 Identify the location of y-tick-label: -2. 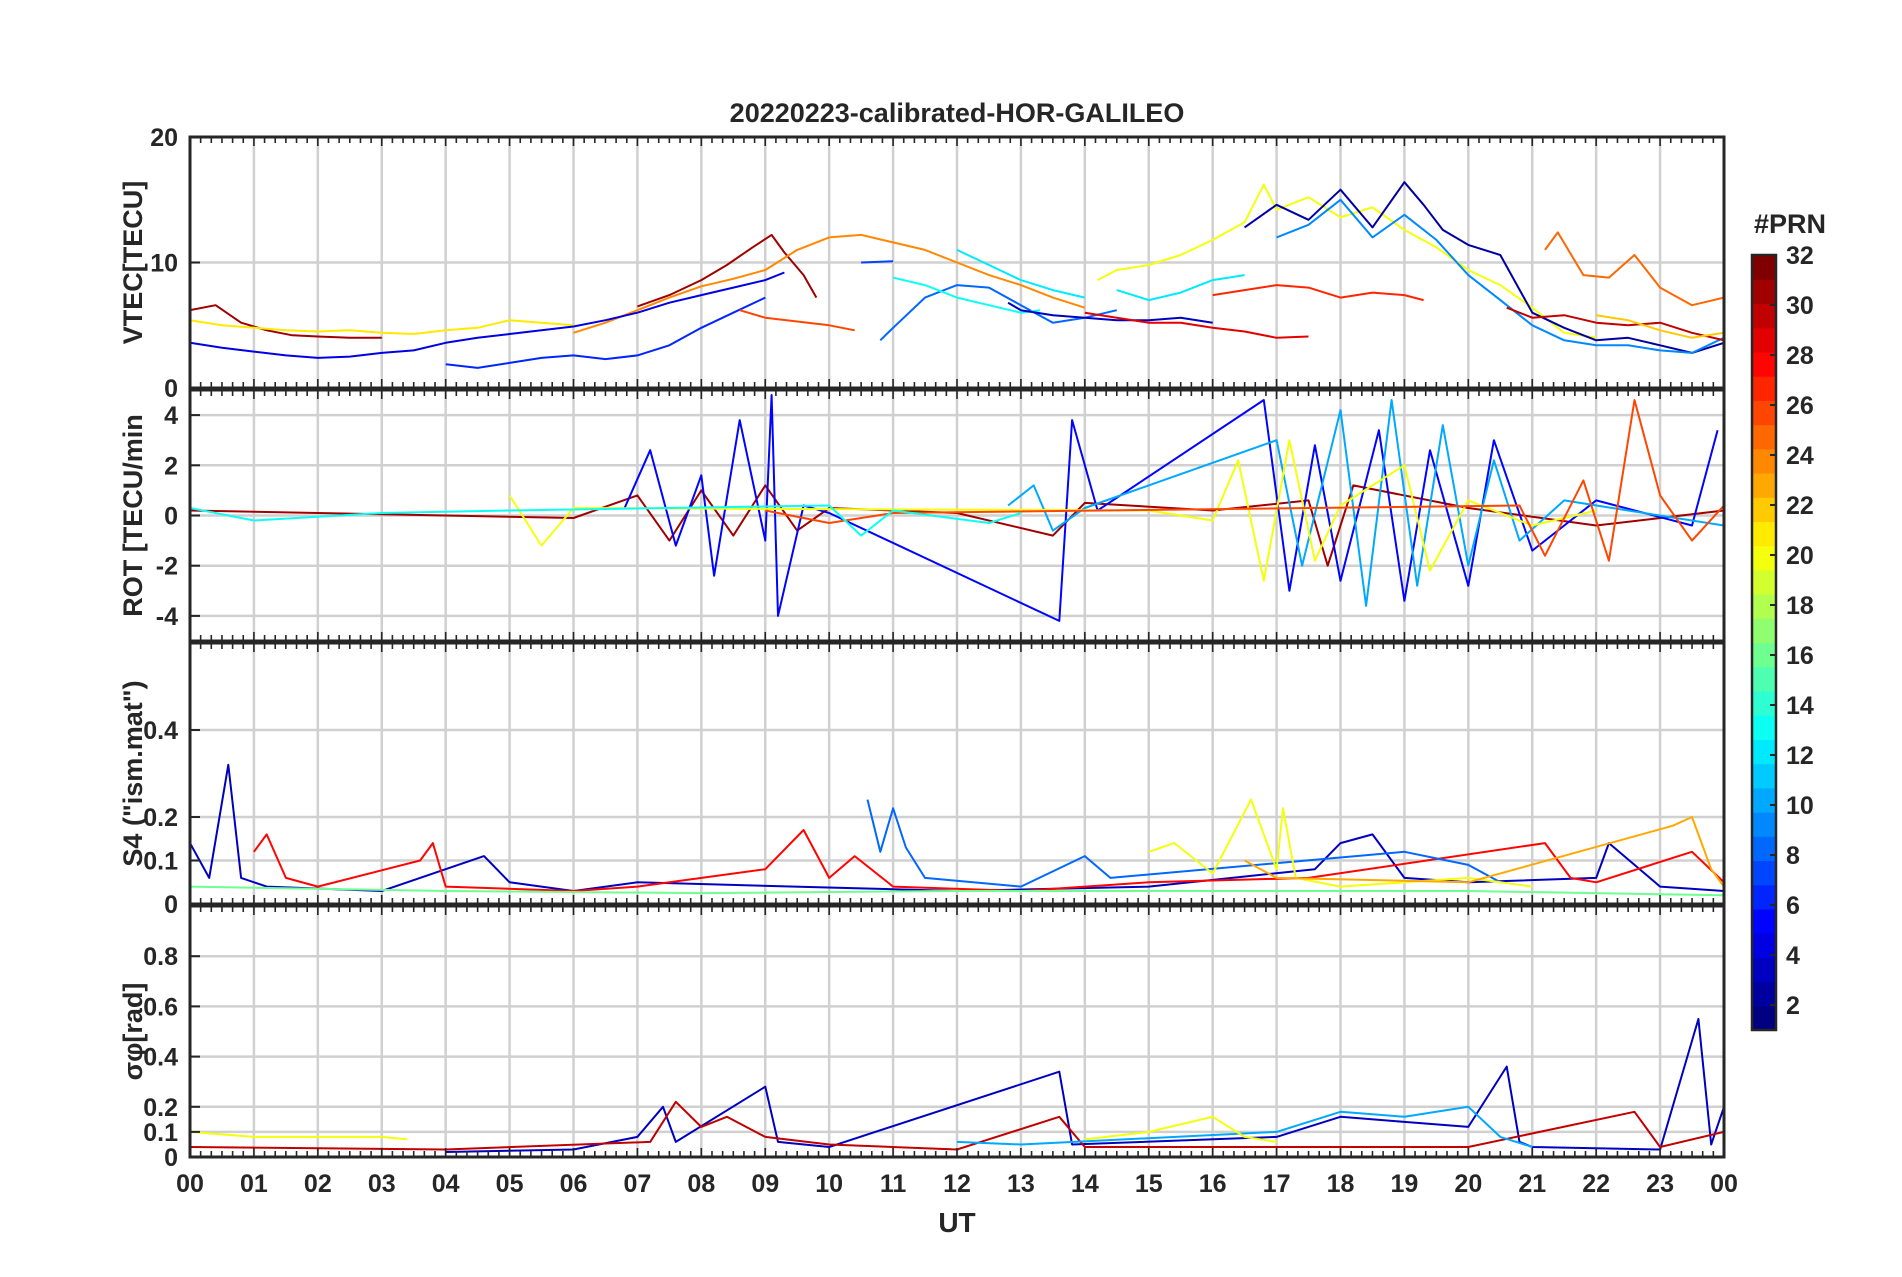
(167, 567).